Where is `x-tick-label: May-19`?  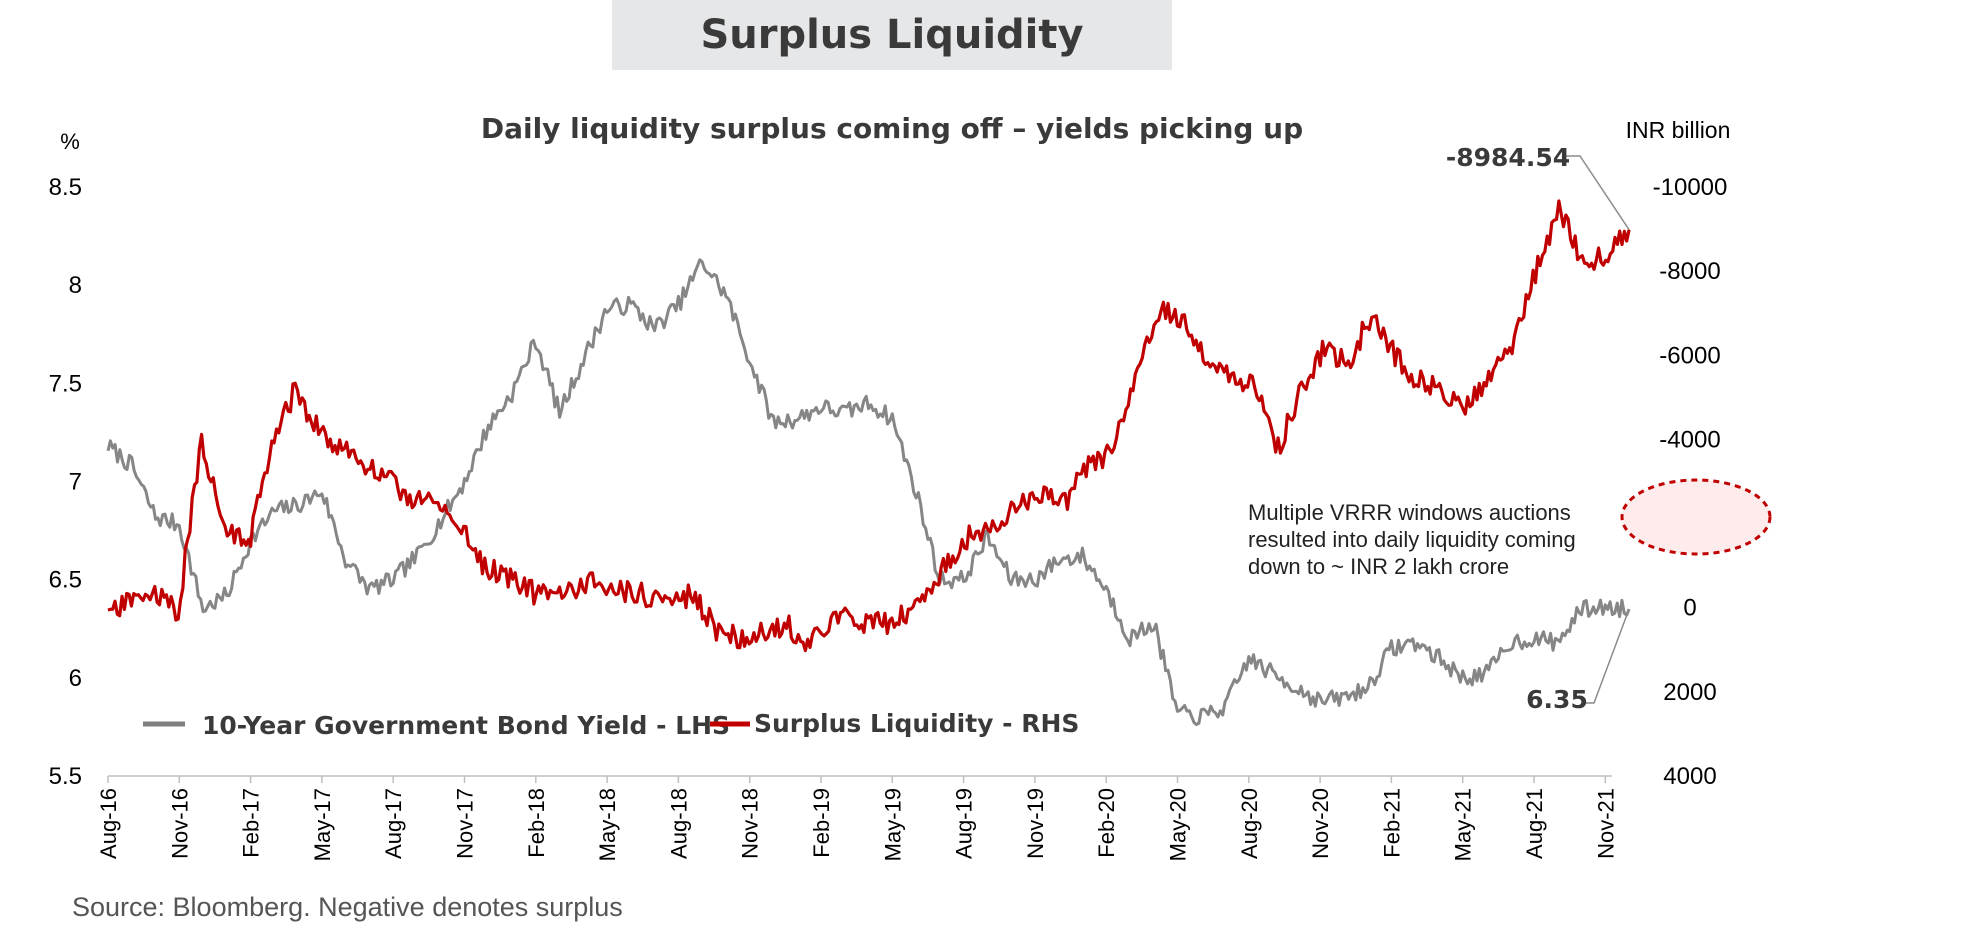
x-tick-label: May-19 is located at coordinates (892, 824).